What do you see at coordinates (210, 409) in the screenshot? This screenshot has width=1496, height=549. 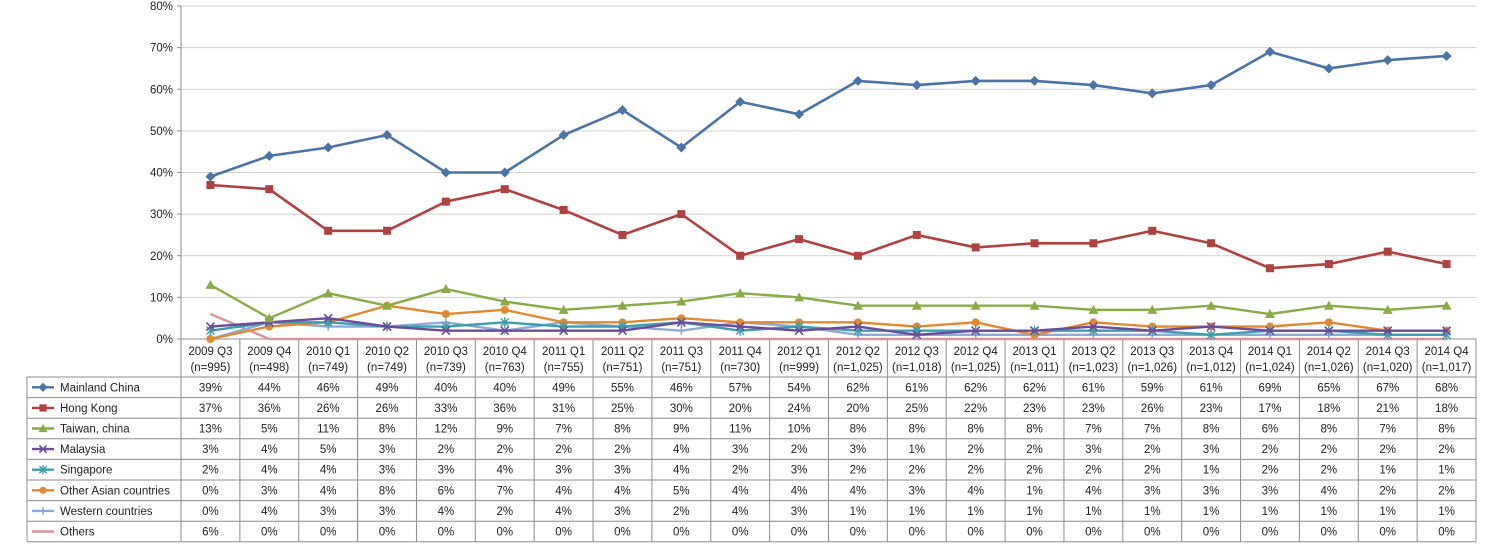 I see `table-cell-value: 37%` at bounding box center [210, 409].